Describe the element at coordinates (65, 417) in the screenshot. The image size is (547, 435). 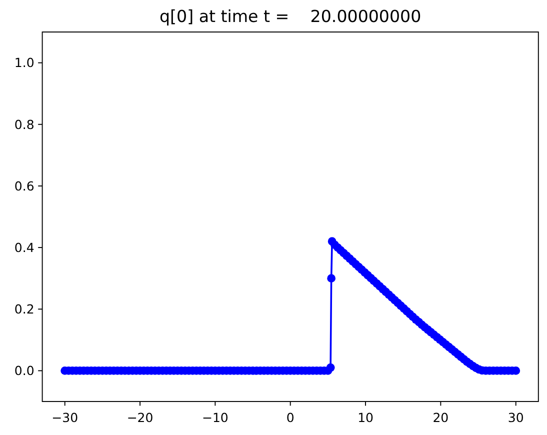
I see `x-tick-label: −30` at that location.